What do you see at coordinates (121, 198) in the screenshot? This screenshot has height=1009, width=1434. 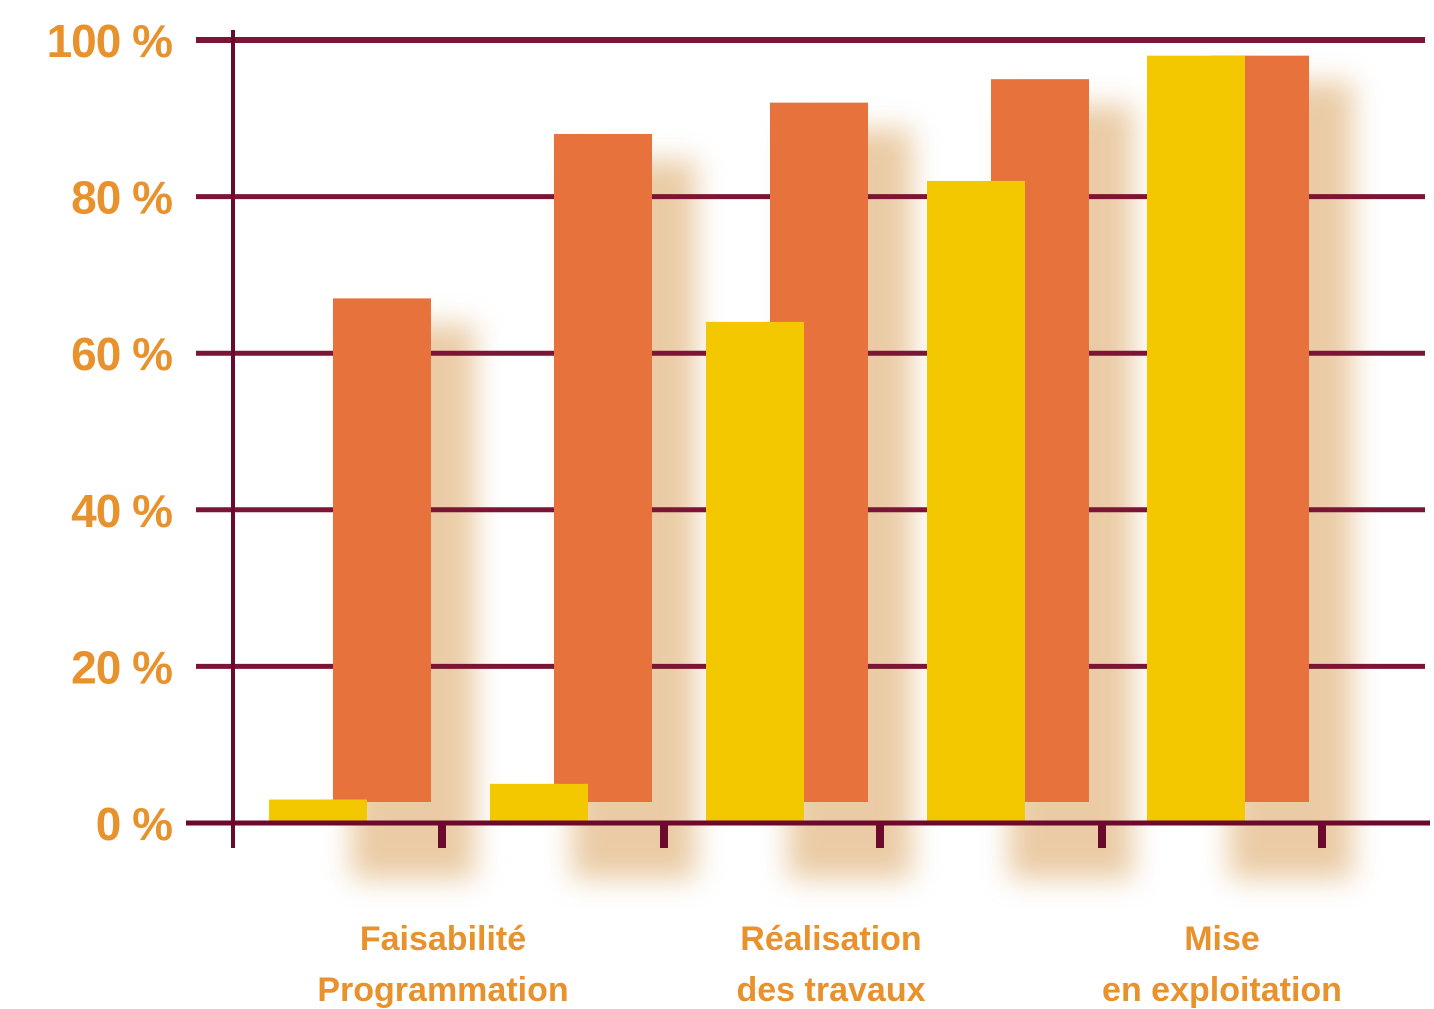 I see `y-tick-label-80: 80 %` at bounding box center [121, 198].